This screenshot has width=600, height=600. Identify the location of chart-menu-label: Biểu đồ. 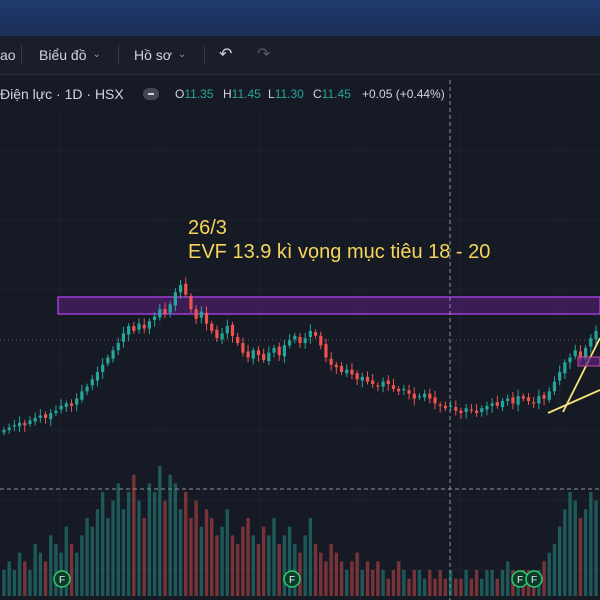
(63, 55).